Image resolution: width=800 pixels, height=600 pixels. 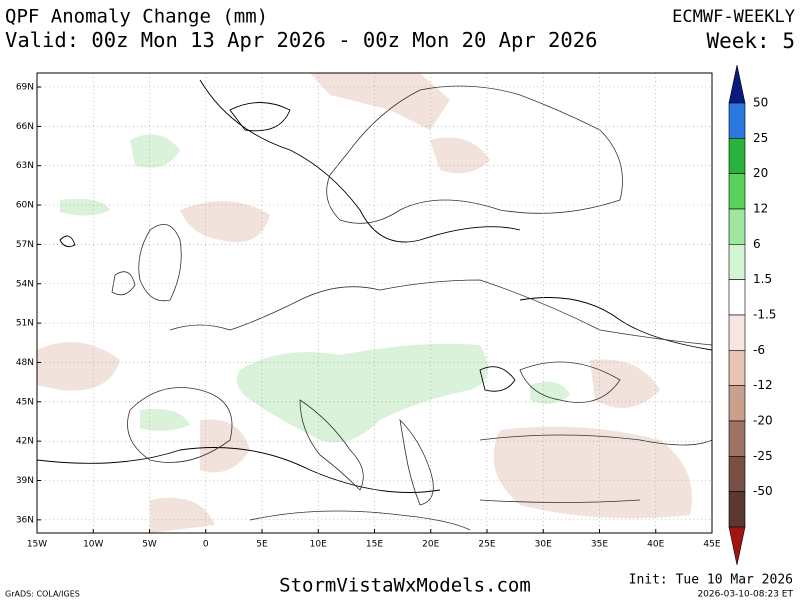 I want to click on lon-label: 0, so click(x=206, y=545).